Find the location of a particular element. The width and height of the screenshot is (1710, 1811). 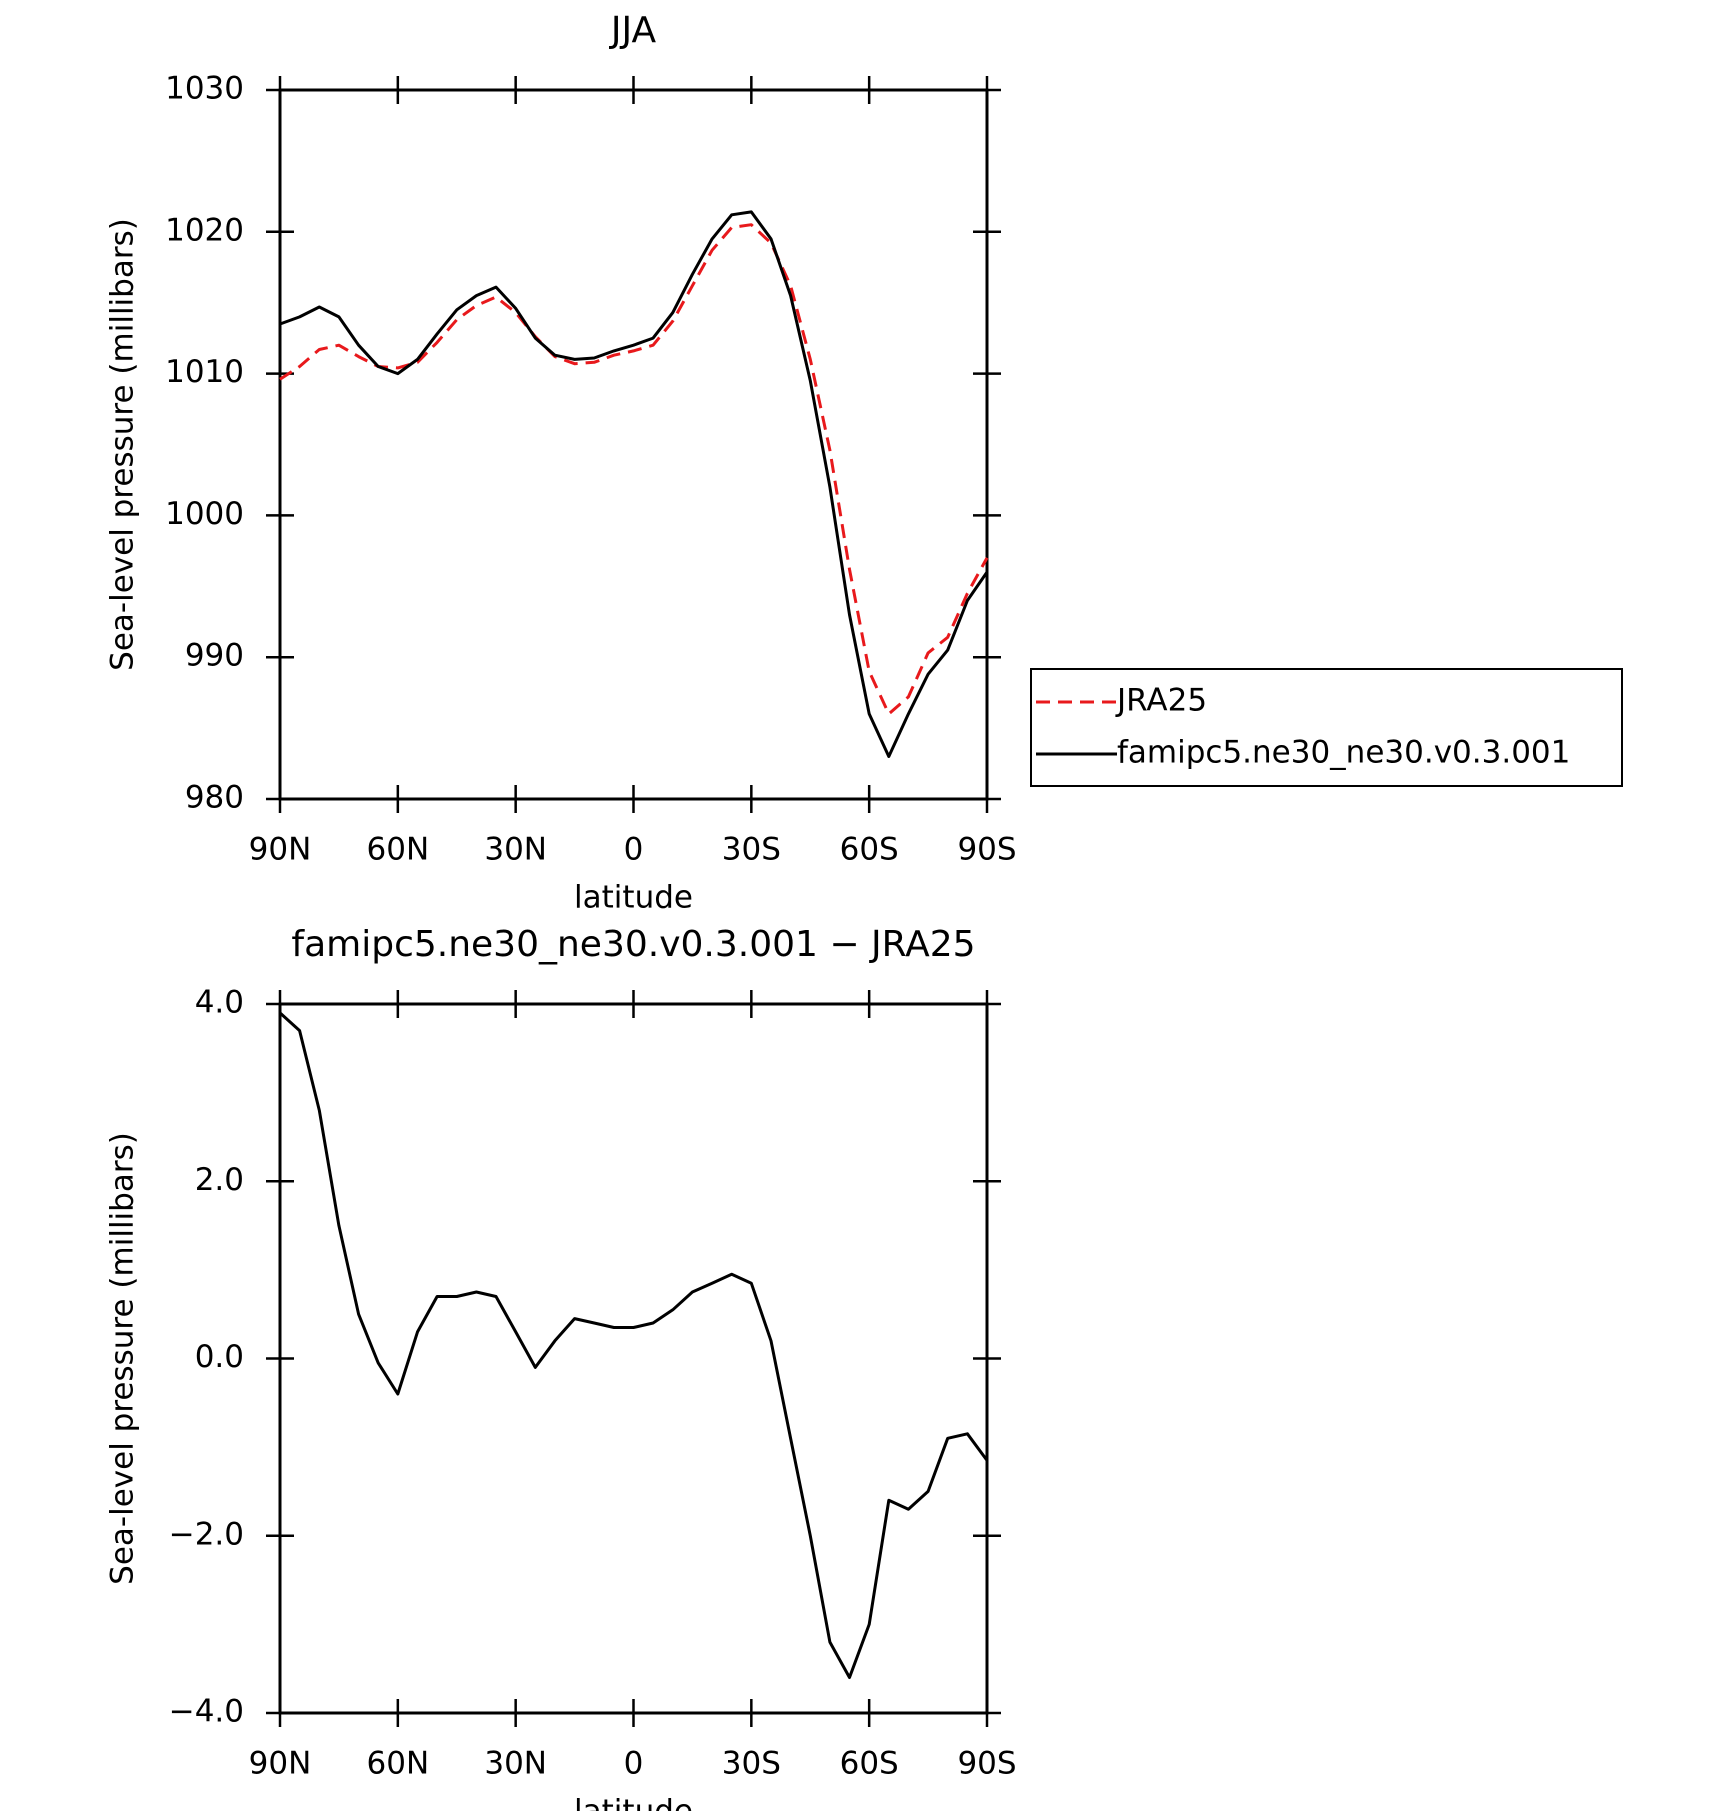

y-tick-label: 0.0 is located at coordinates (219, 1357).